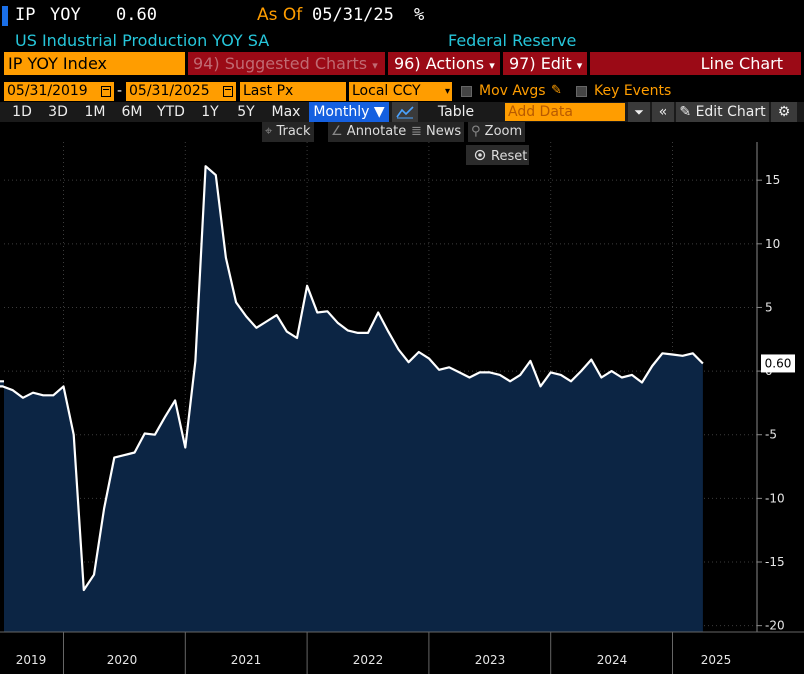 This screenshot has height=674, width=804. Describe the element at coordinates (639, 112) in the screenshot. I see `filter-icon: ⏷` at that location.